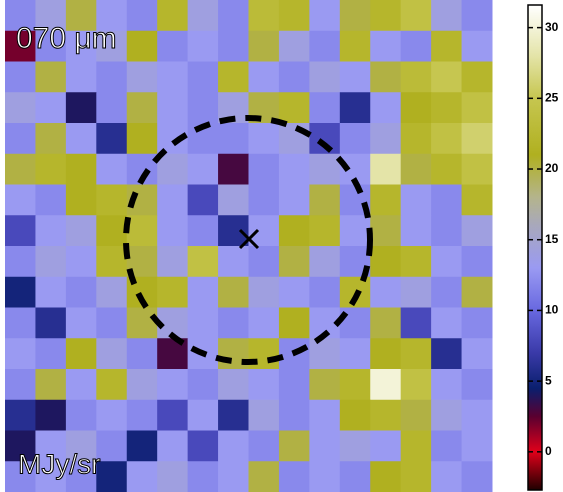  Describe the element at coordinates (548, 380) in the screenshot. I see `colorbar-tick-label: 5` at that location.